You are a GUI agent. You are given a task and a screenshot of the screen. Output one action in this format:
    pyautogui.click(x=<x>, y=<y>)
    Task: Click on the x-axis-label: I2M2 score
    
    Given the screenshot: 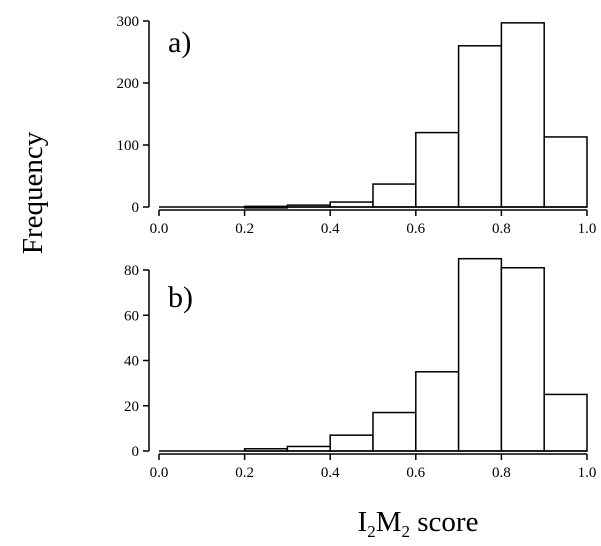 What is the action you would take?
    pyautogui.click(x=418, y=523)
    